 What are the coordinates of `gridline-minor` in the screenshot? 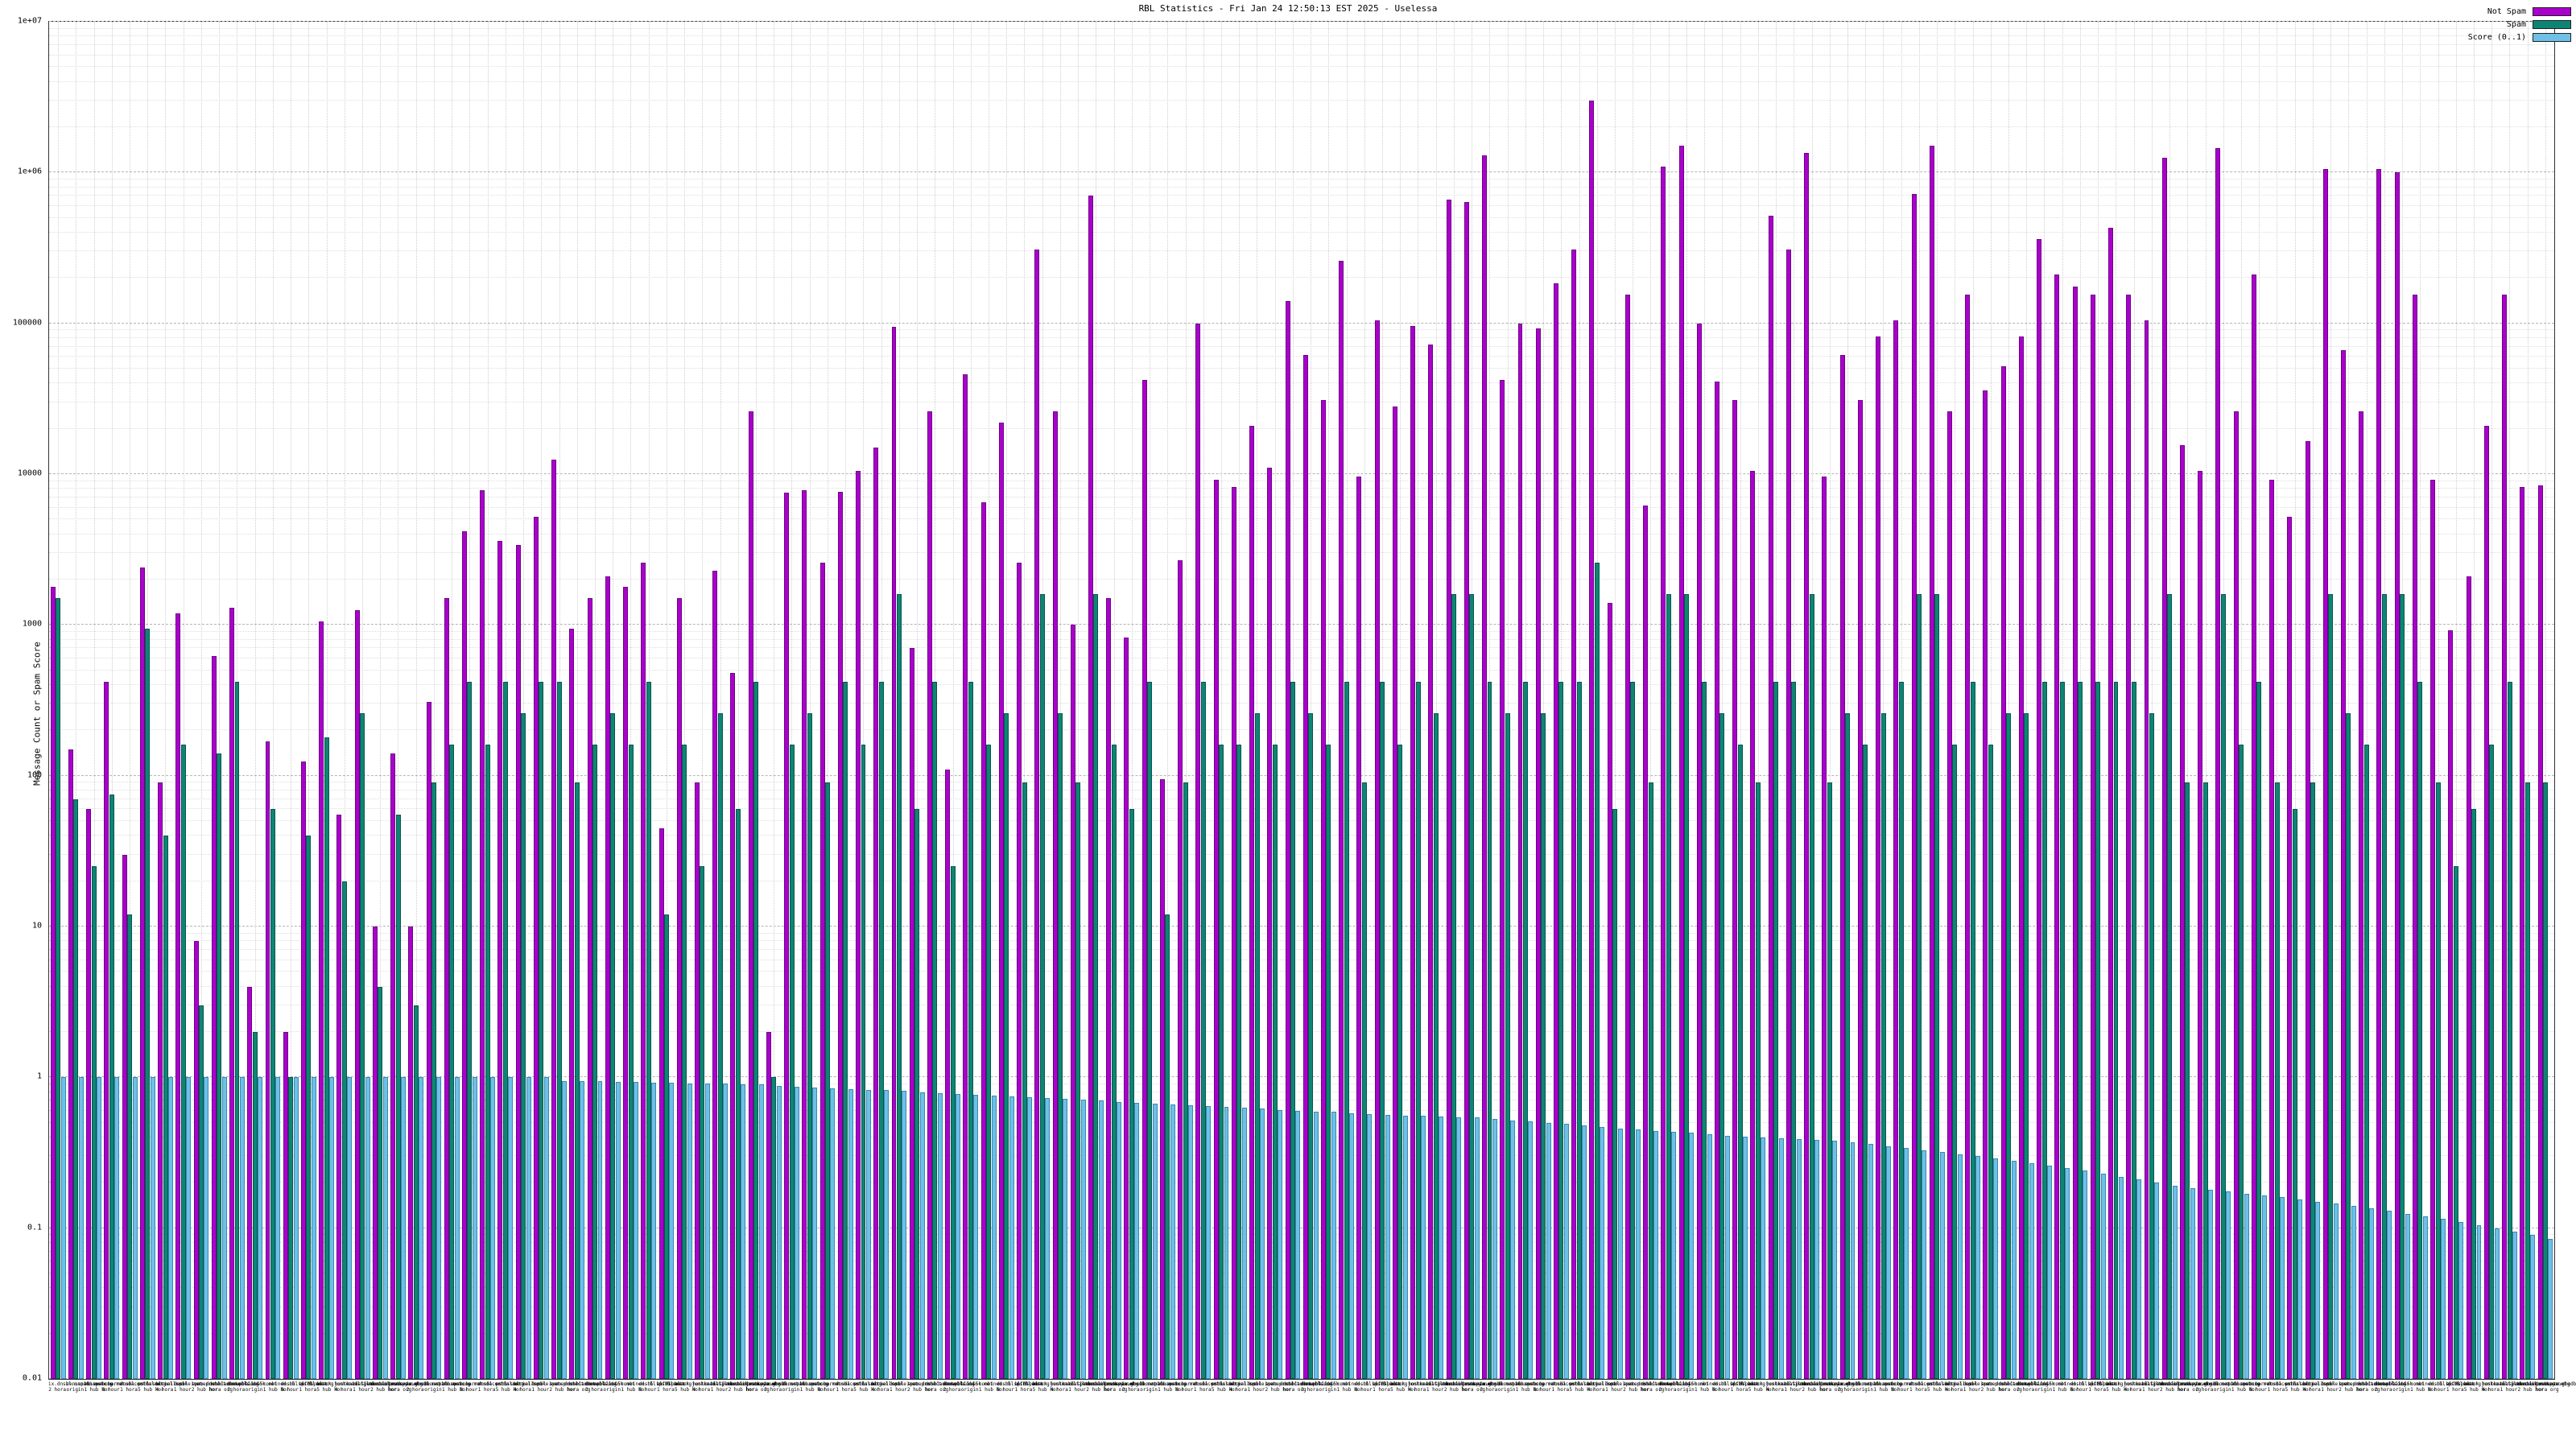 It's located at (1301, 55).